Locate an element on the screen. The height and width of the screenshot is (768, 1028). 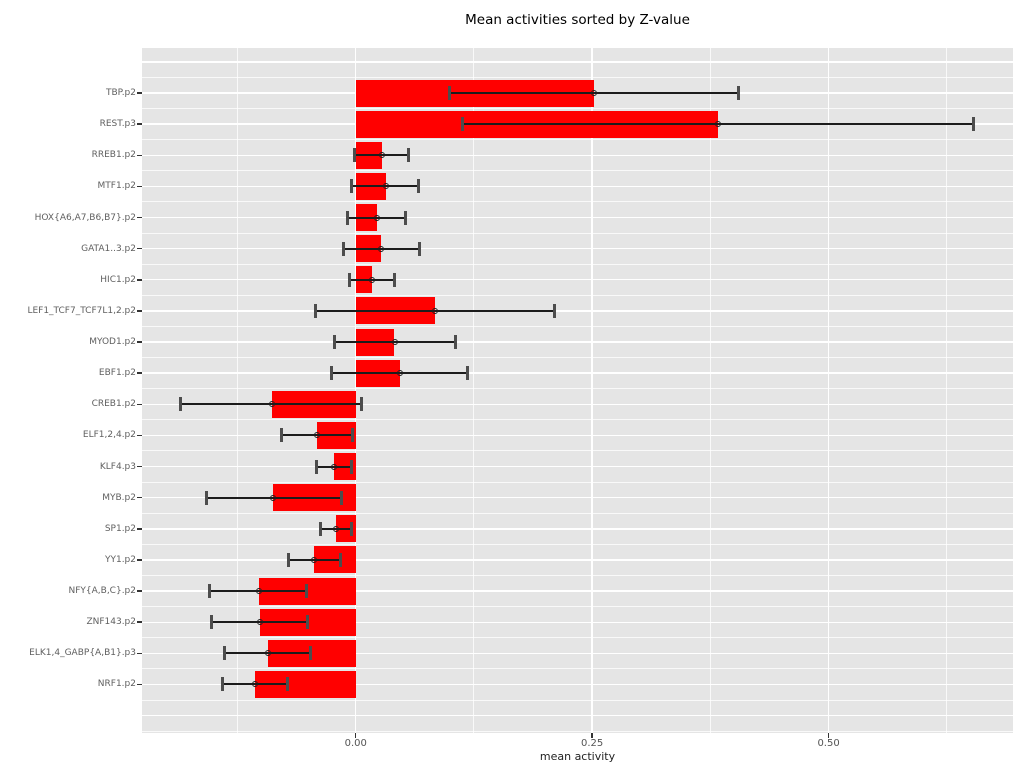
y-axis-category-label: MYOD1.p2 is located at coordinates (112, 342).